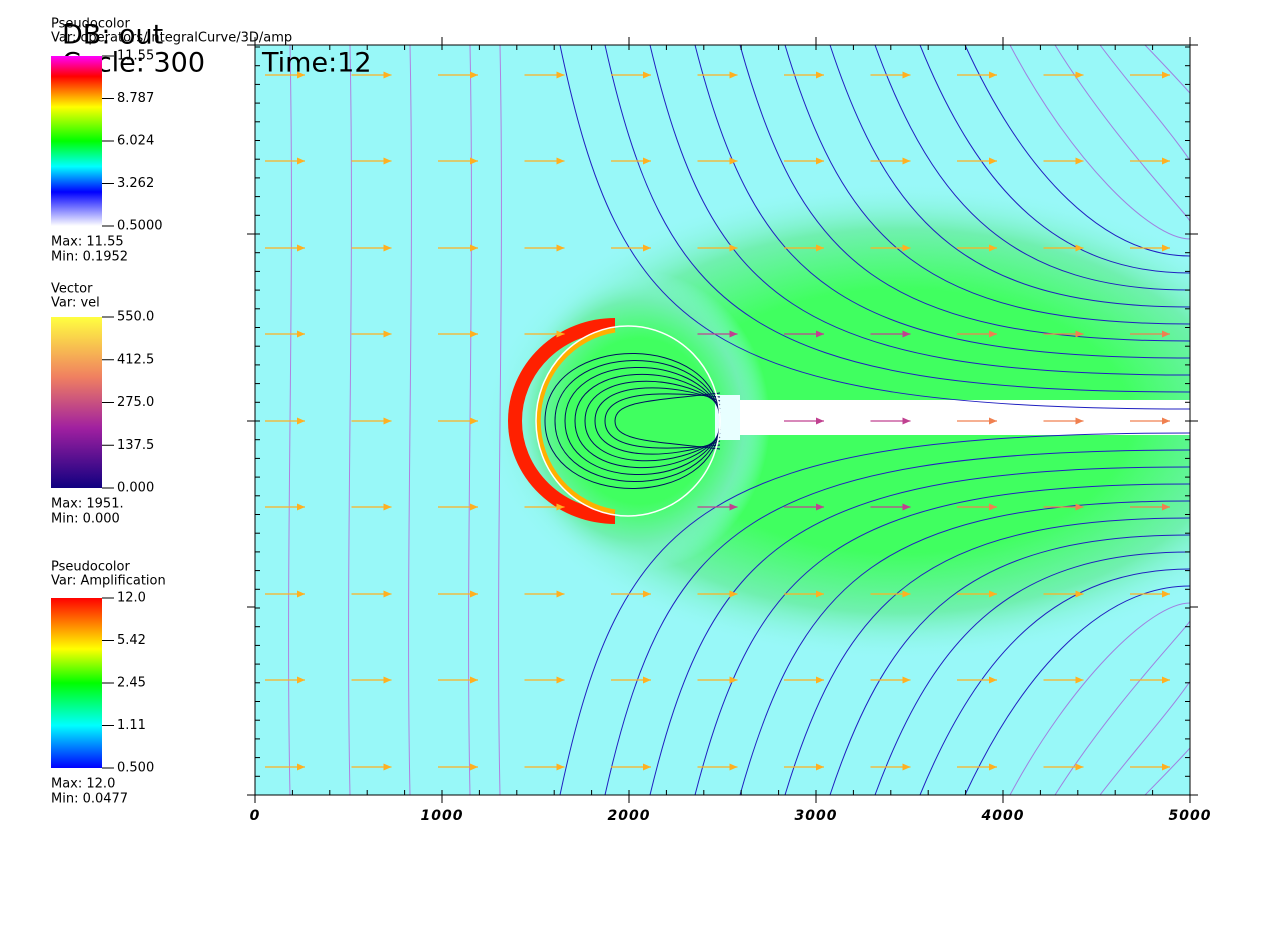 The image size is (1280, 936). Describe the element at coordinates (89, 257) in the screenshot. I see `legend-min: Min: 0.1952` at that location.